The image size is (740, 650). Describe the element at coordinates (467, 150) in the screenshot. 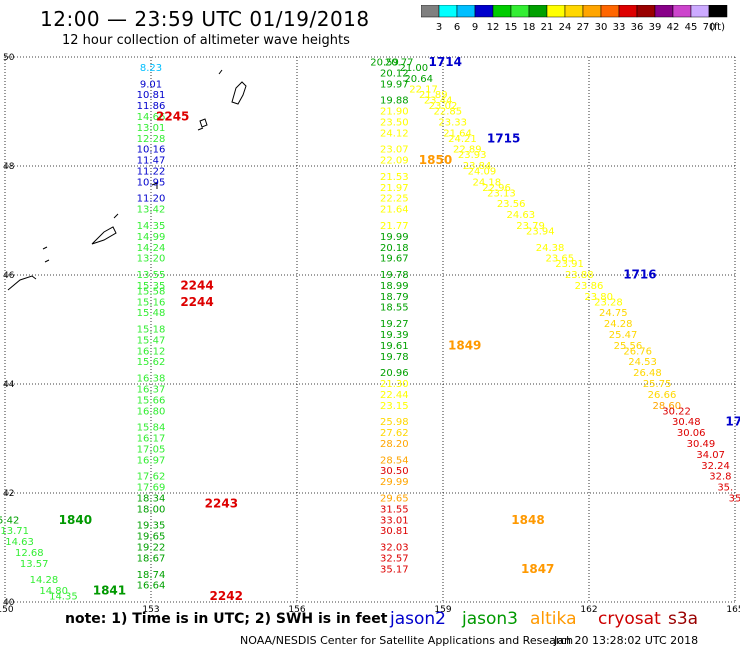

I see `wave-height-label: 22.89` at that location.